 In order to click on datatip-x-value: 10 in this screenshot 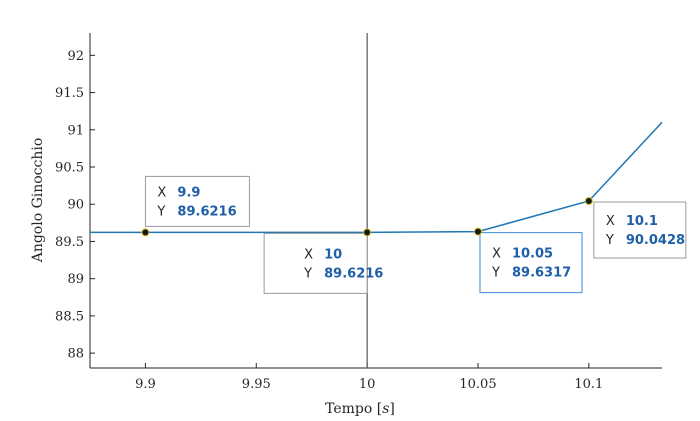, I will do `click(333, 254)`.